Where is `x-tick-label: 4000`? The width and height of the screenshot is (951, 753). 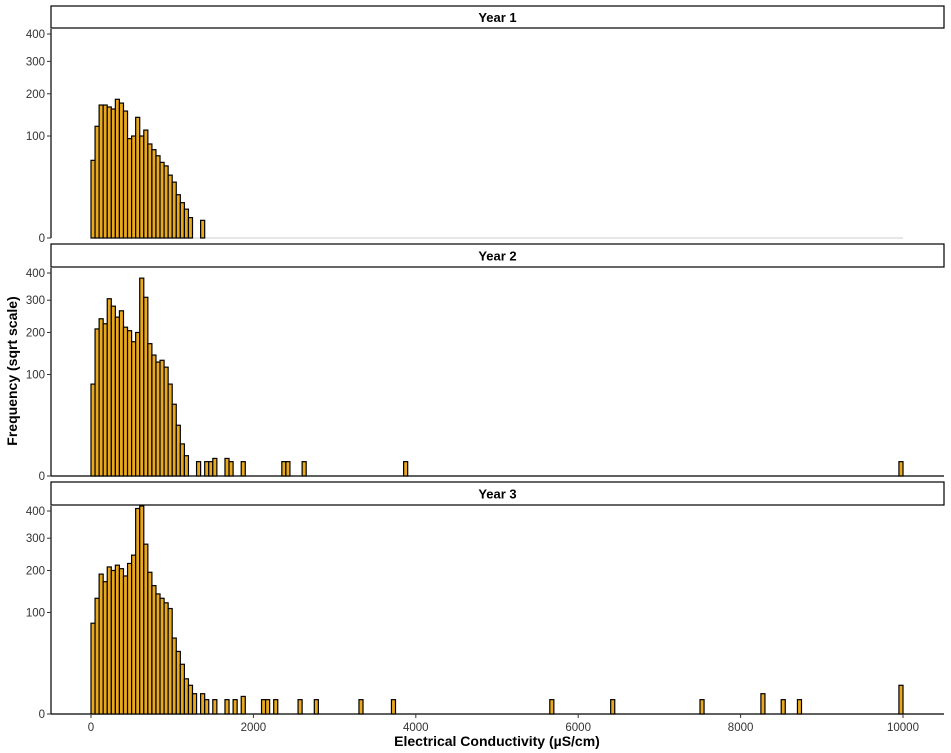
x-tick-label: 4000 is located at coordinates (416, 728).